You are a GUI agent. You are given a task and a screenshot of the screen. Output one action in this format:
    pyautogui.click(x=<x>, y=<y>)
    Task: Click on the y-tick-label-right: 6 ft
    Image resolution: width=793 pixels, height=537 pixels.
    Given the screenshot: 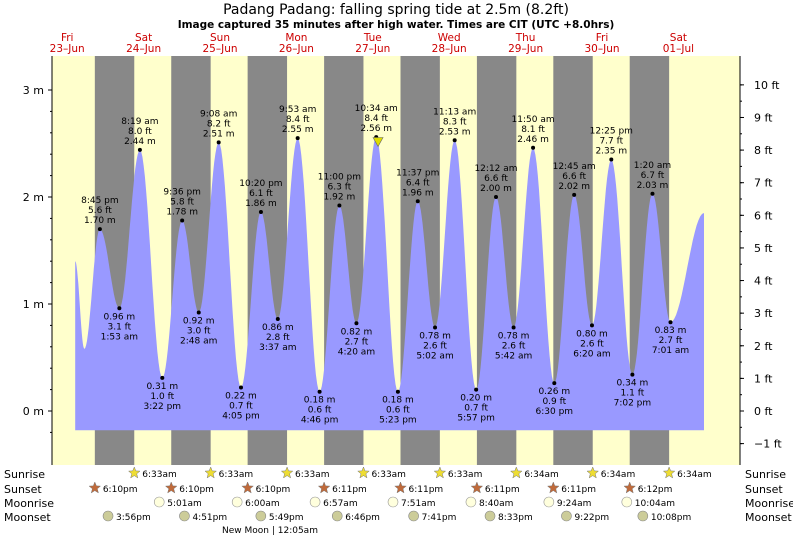 What is the action you would take?
    pyautogui.click(x=763, y=215)
    